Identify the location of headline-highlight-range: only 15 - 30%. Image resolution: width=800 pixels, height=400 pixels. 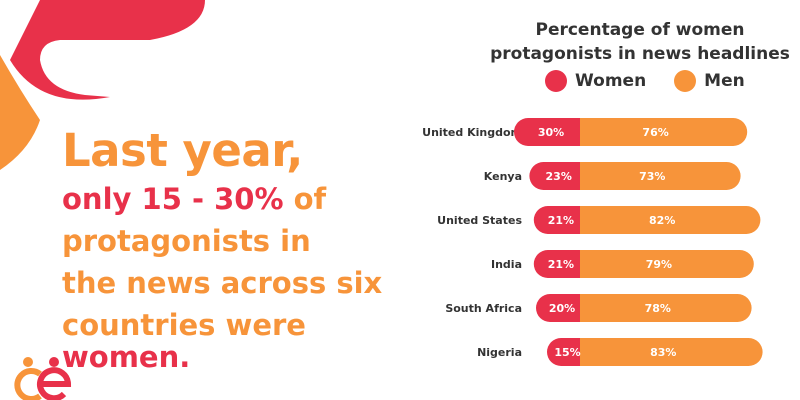
(173, 199).